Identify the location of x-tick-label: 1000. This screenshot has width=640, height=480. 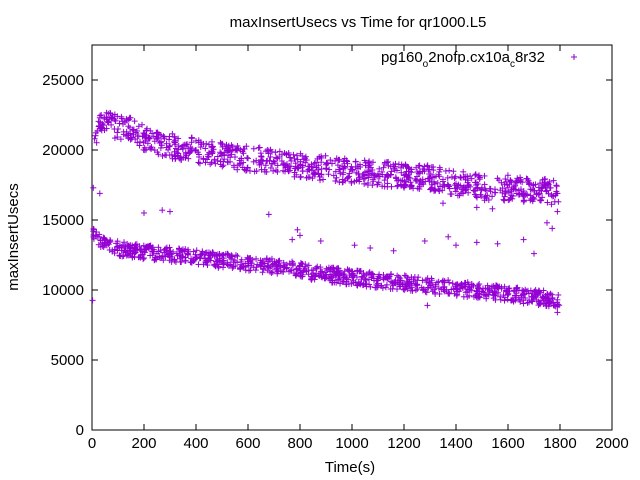
(351, 443).